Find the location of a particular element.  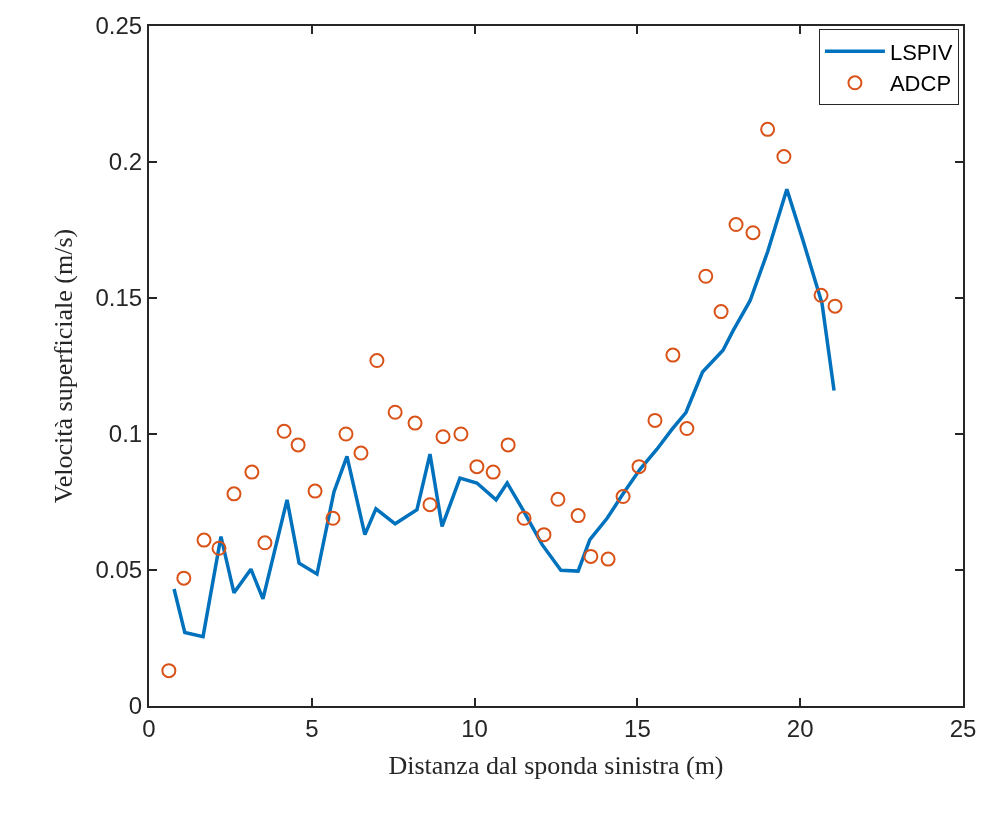

x-axis-title: Distanza dal sponda sinistra (m) is located at coordinates (556, 765).